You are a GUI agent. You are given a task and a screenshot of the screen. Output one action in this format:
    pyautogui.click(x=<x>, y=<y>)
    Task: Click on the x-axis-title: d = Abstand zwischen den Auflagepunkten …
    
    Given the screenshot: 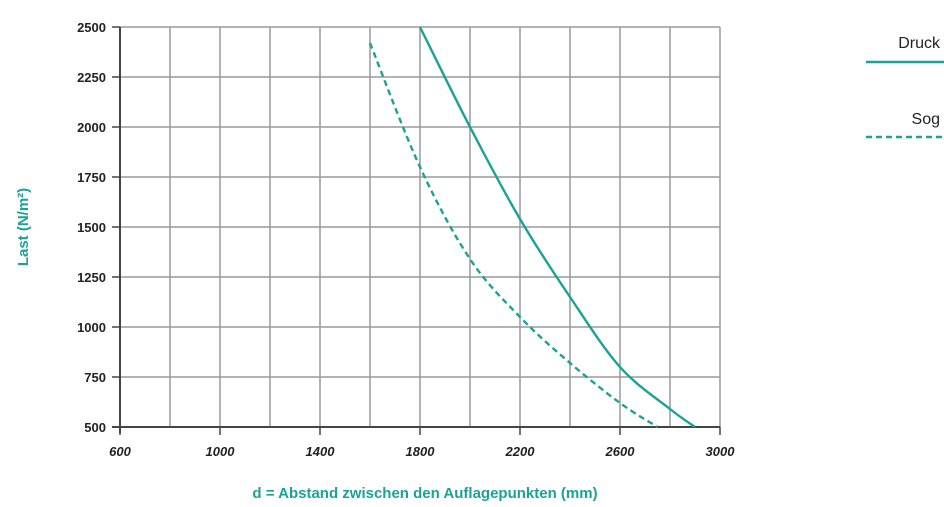 What is the action you would take?
    pyautogui.click(x=424, y=493)
    